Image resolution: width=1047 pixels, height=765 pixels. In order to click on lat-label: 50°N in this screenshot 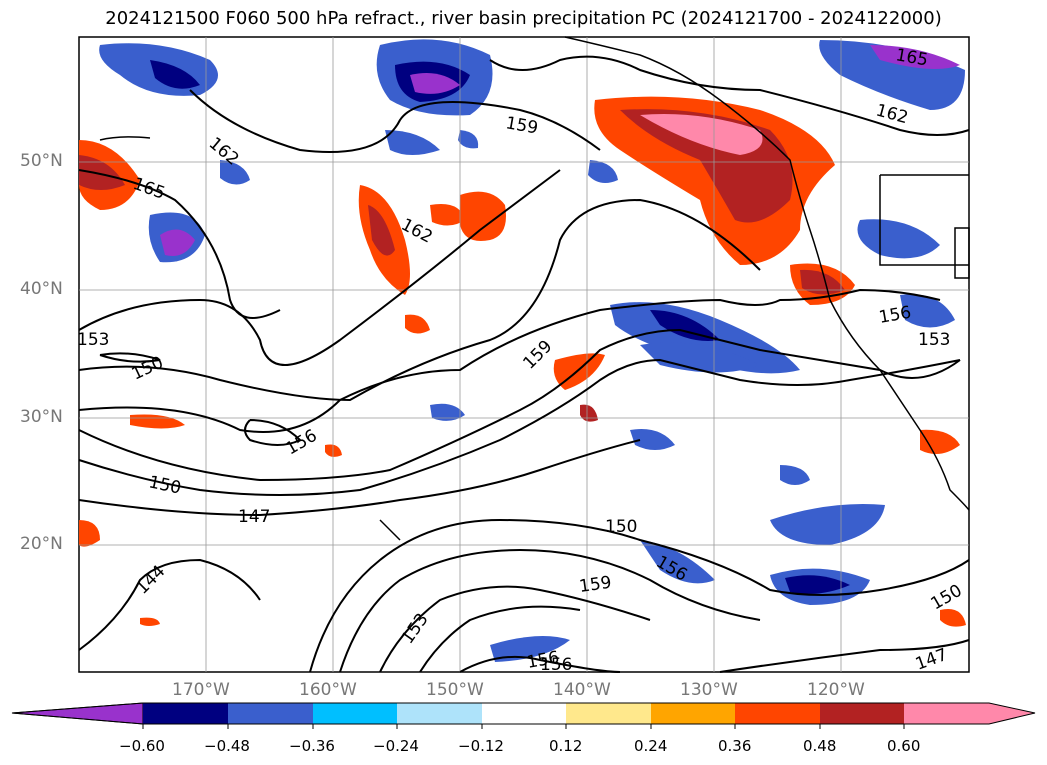, I will do `click(41, 161)`.